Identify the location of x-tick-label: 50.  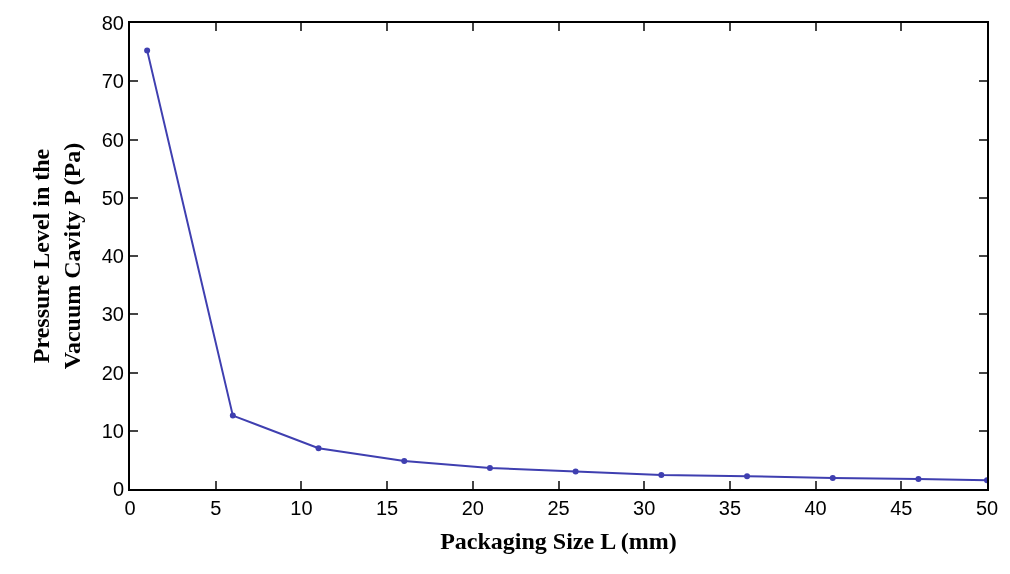
(987, 508).